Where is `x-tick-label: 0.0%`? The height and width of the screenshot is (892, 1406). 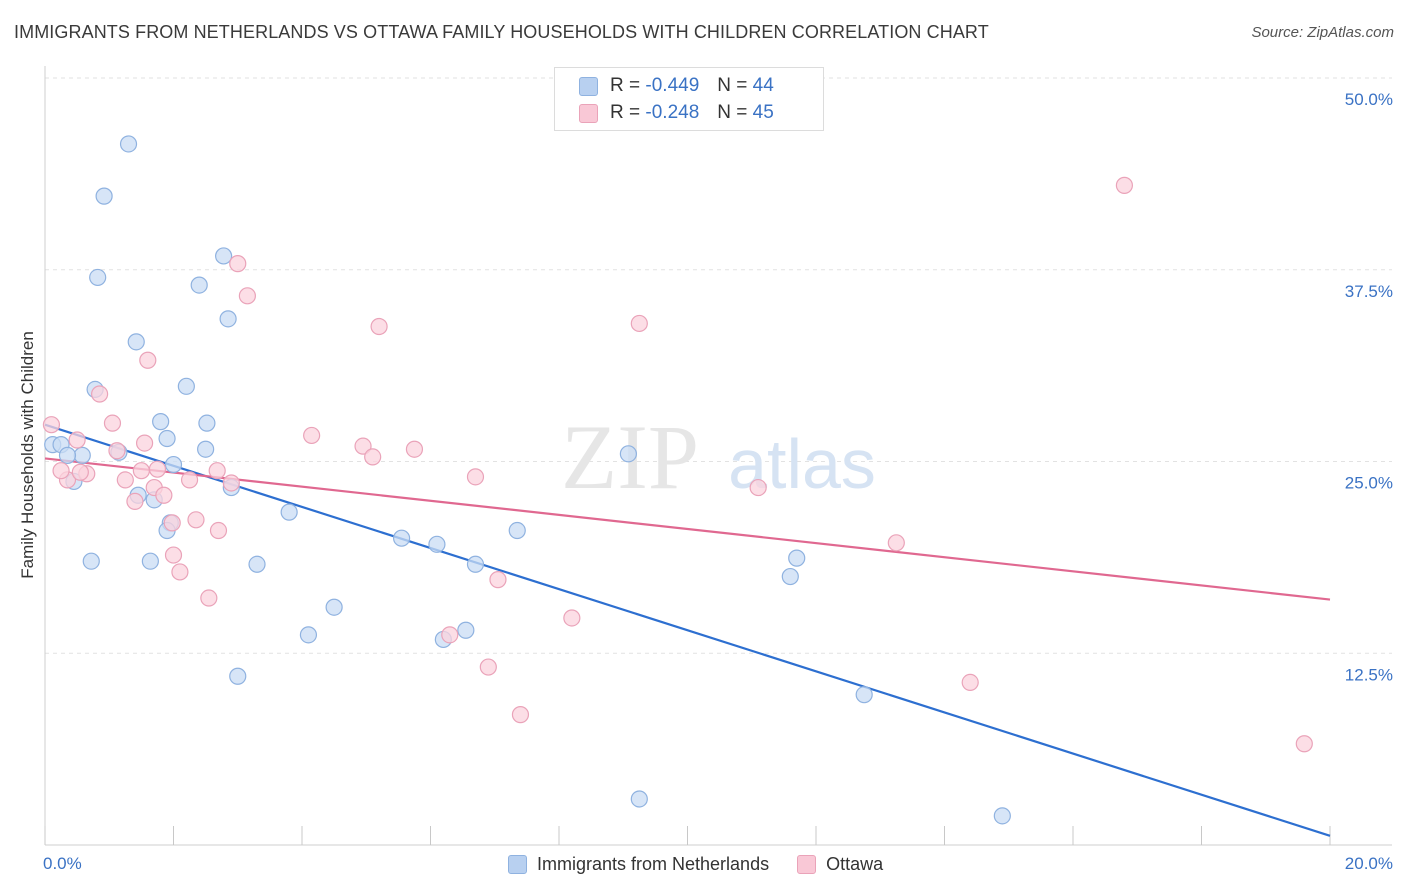
x-tick-label: 0.0% is located at coordinates (62, 863).